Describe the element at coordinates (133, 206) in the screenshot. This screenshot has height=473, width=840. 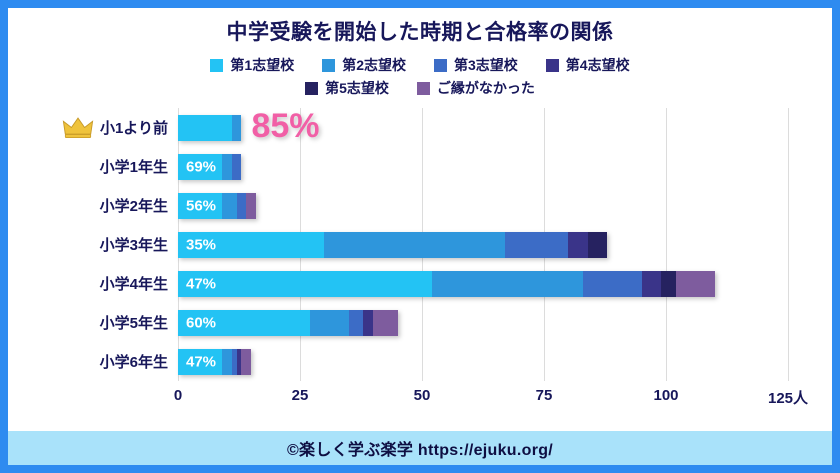
I see `category-label-text: 小学2年生` at that location.